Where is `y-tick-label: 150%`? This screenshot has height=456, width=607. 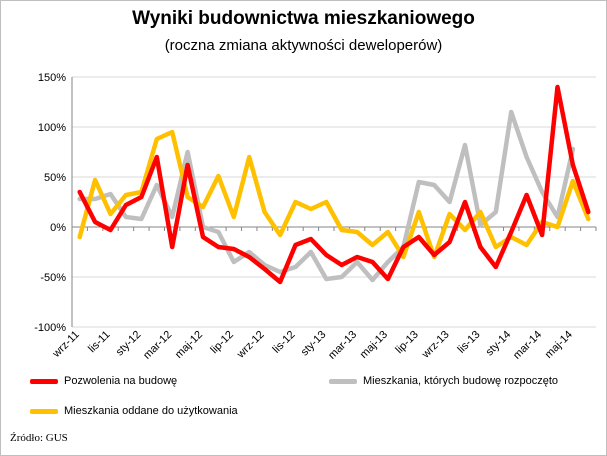 y-tick-label: 150% is located at coordinates (52, 78).